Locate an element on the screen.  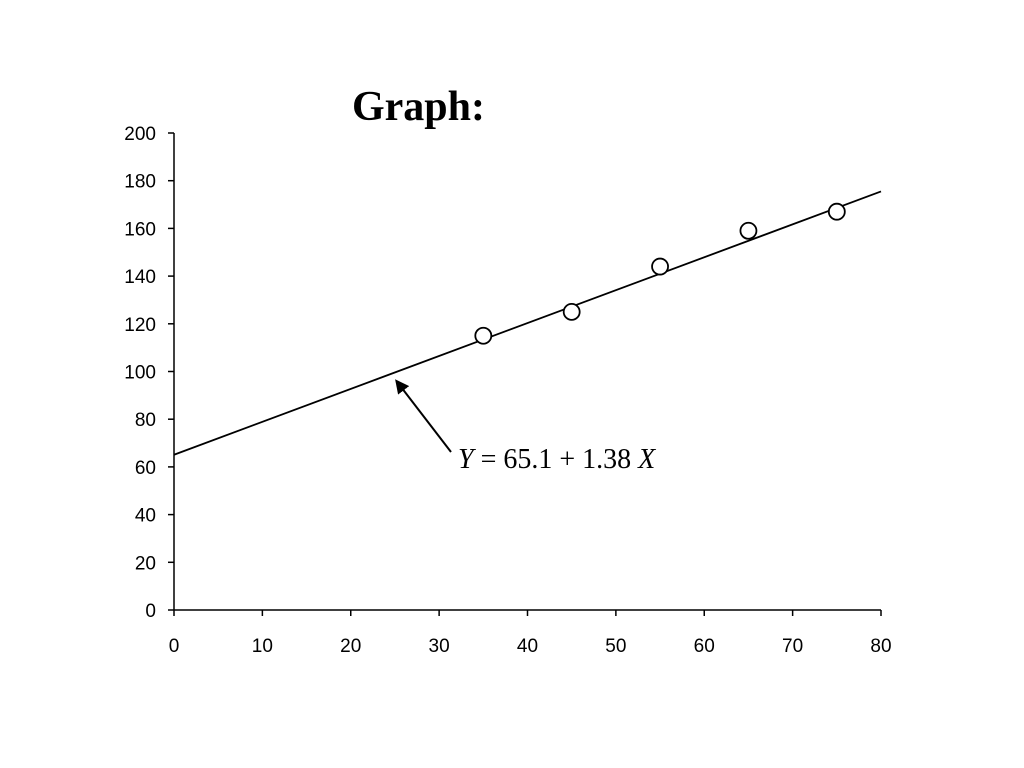
data-points is located at coordinates (660, 273).